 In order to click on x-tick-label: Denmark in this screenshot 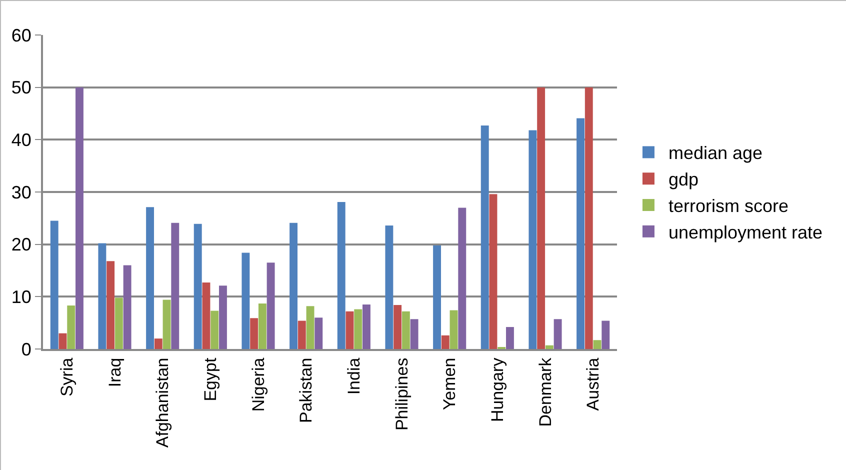, I will do `click(545, 392)`.